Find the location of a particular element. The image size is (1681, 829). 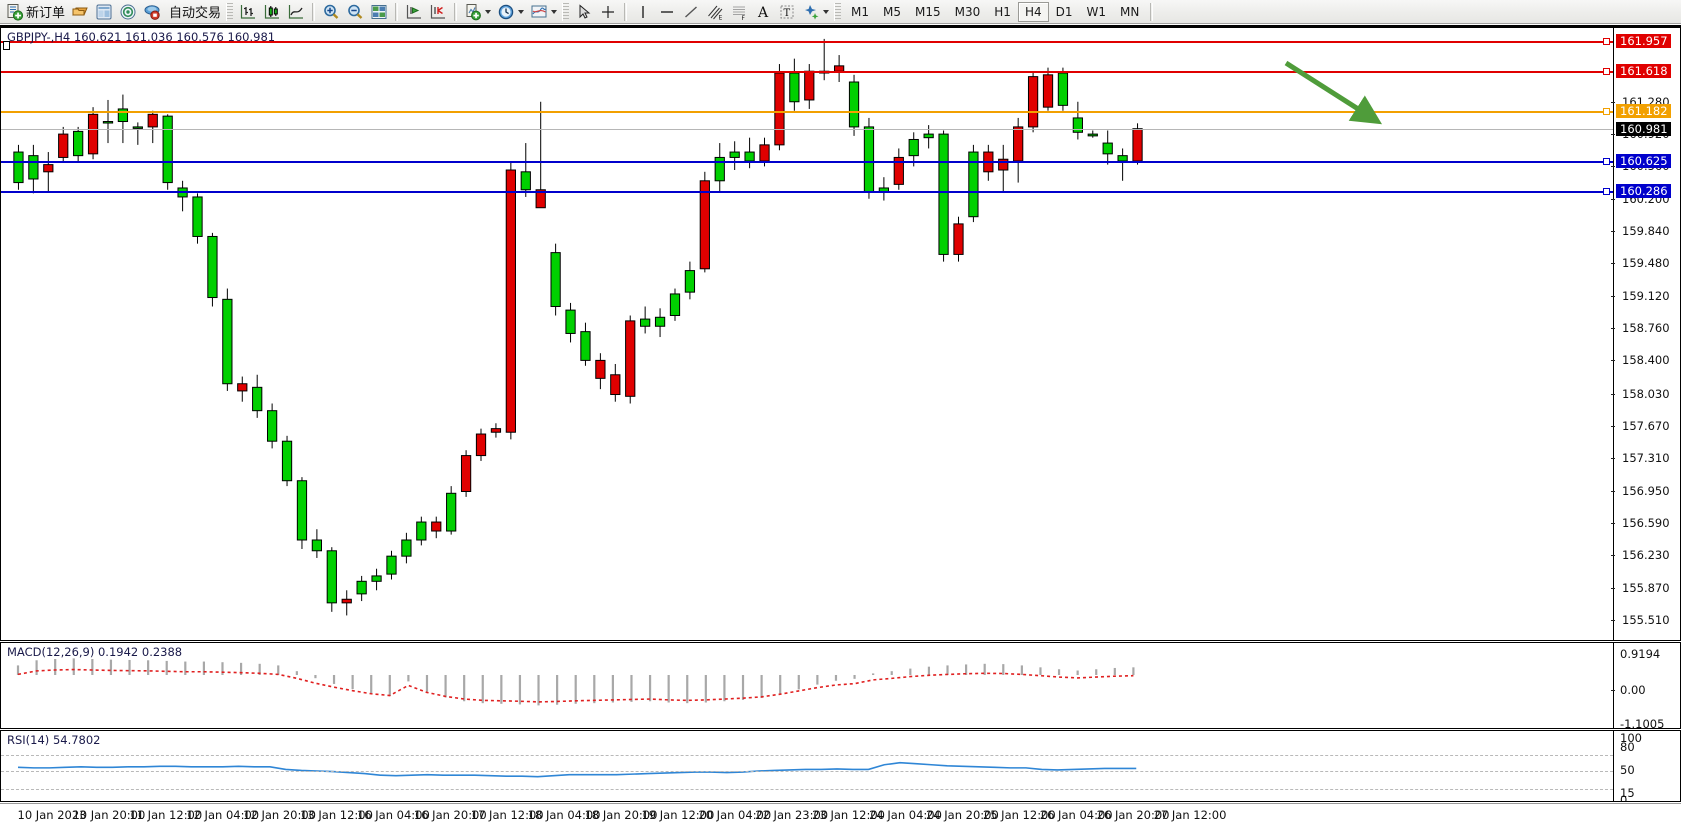

time-axis-label: 24 Jan 04:00 is located at coordinates (905, 815).